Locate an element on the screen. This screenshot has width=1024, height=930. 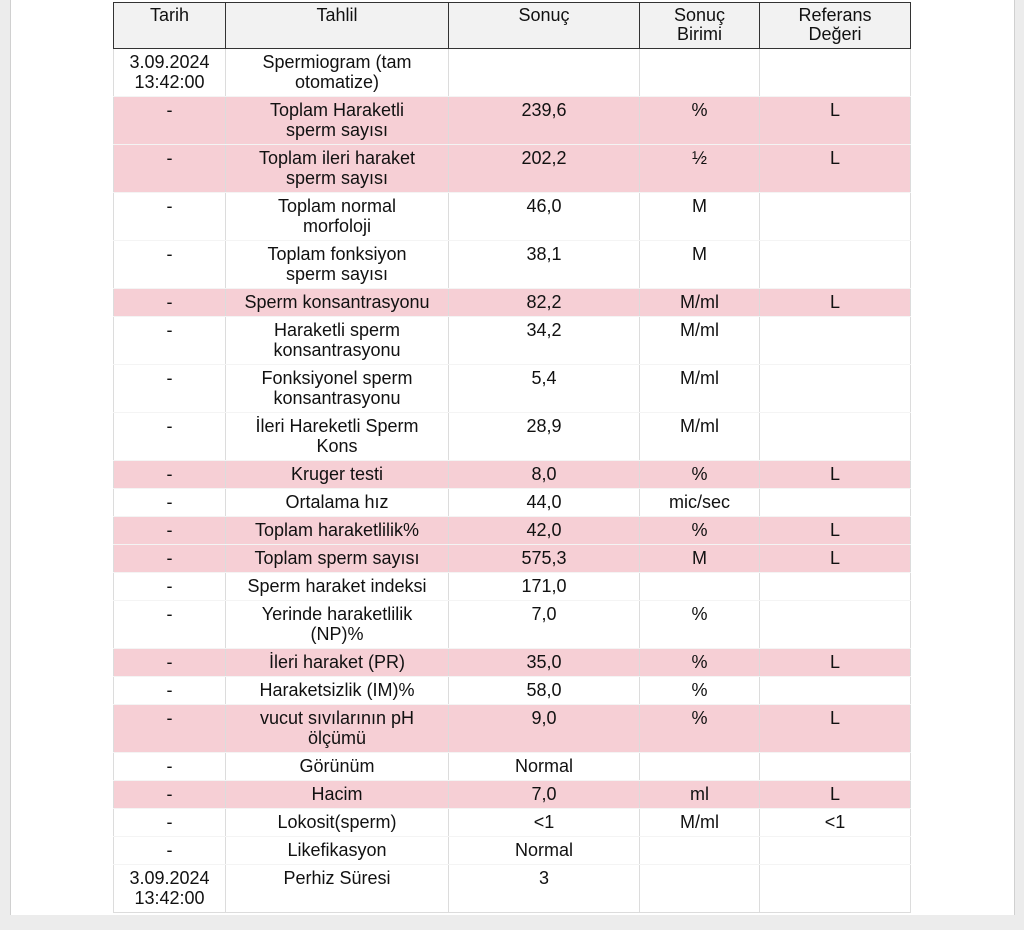
result-row: - Haraketsizlik (IM)% 58,0% is located at coordinates (512, 690).